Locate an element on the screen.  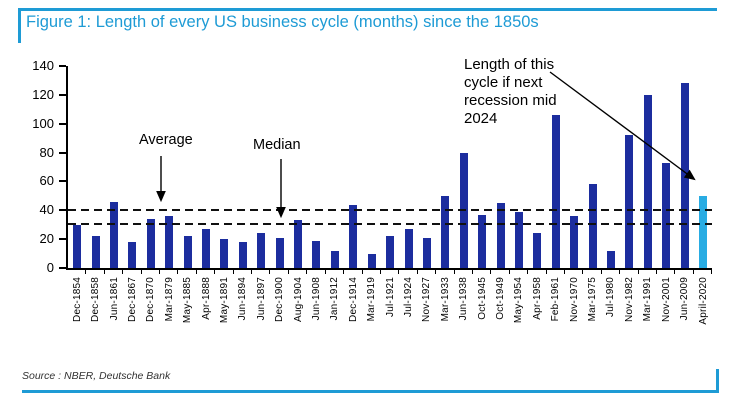
x-label-text: April-2020 is located at coordinates (703, 301).